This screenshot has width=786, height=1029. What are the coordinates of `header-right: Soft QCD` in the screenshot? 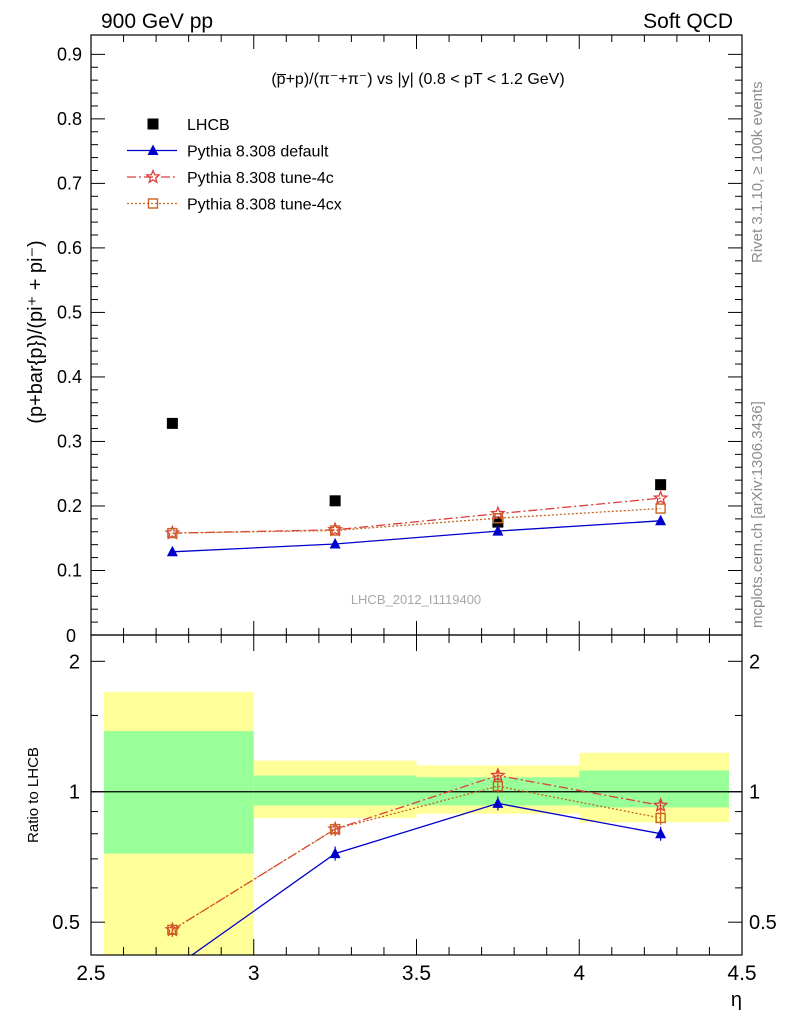 It's located at (688, 21).